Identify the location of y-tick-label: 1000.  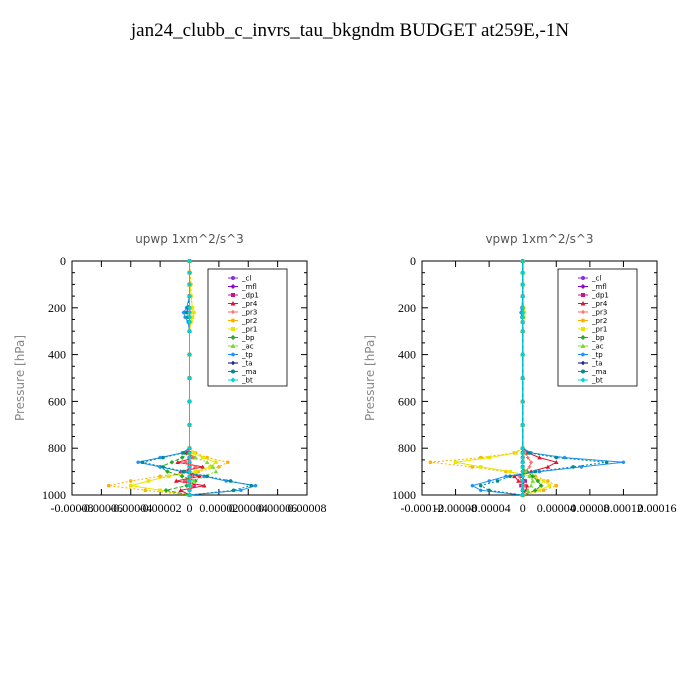
(54, 495).